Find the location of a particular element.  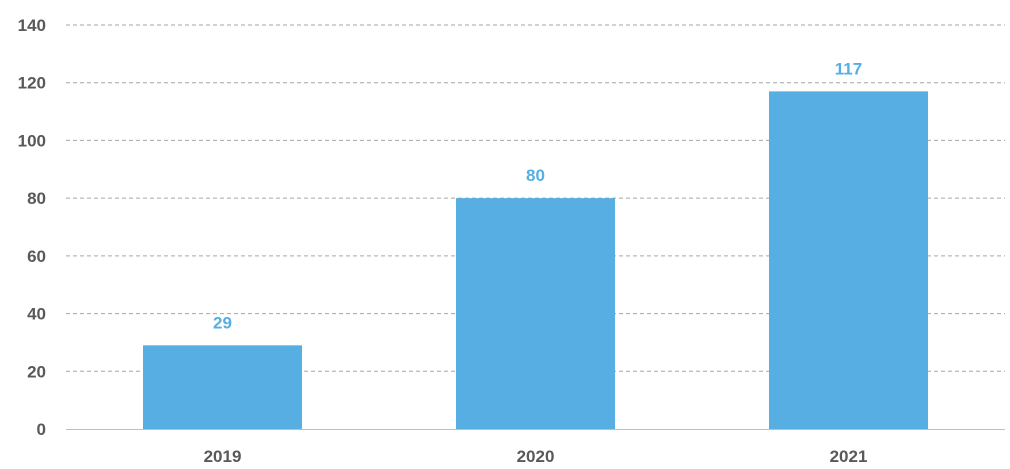

bar-2019 is located at coordinates (222, 387).